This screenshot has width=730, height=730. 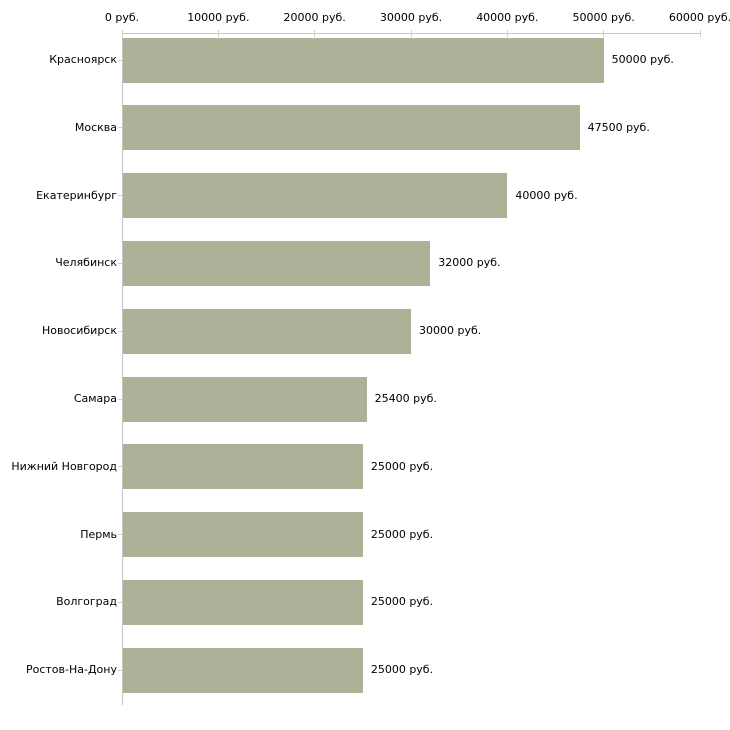 What do you see at coordinates (546, 195) in the screenshot?
I see `bar-value-label: 40000 руб.` at bounding box center [546, 195].